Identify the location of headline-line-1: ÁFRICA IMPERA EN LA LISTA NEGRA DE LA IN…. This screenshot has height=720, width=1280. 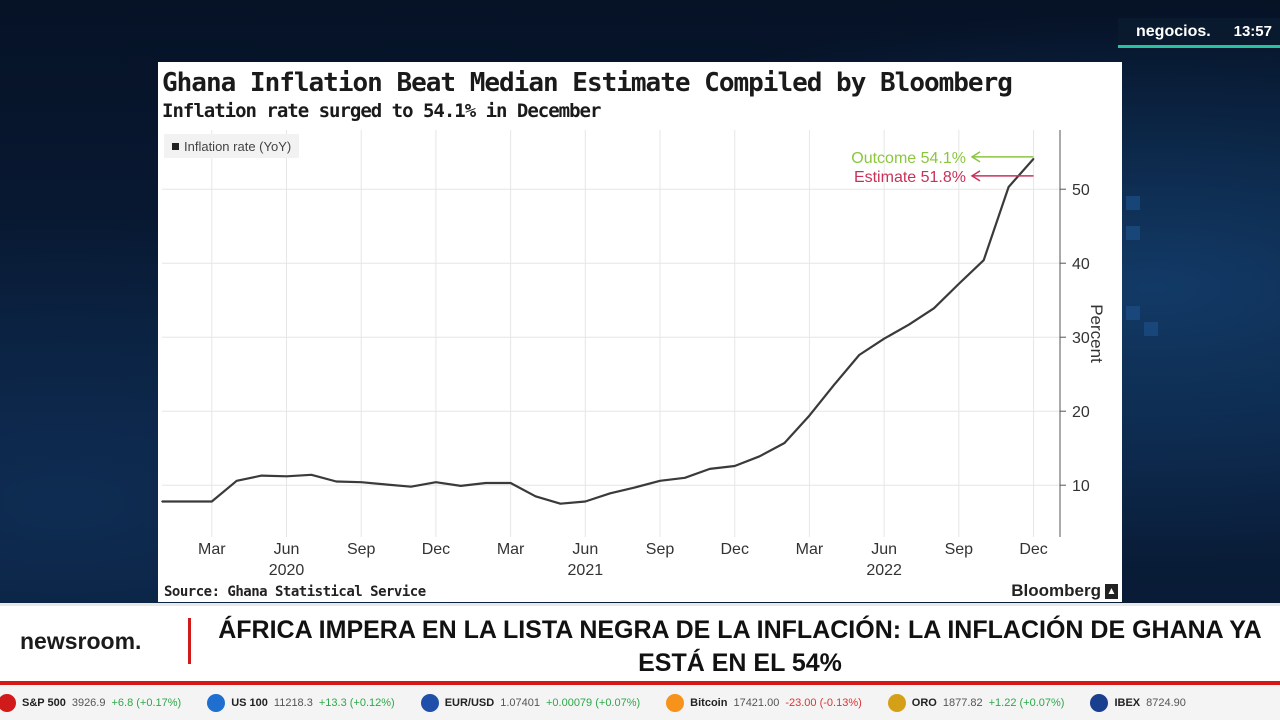
(740, 630).